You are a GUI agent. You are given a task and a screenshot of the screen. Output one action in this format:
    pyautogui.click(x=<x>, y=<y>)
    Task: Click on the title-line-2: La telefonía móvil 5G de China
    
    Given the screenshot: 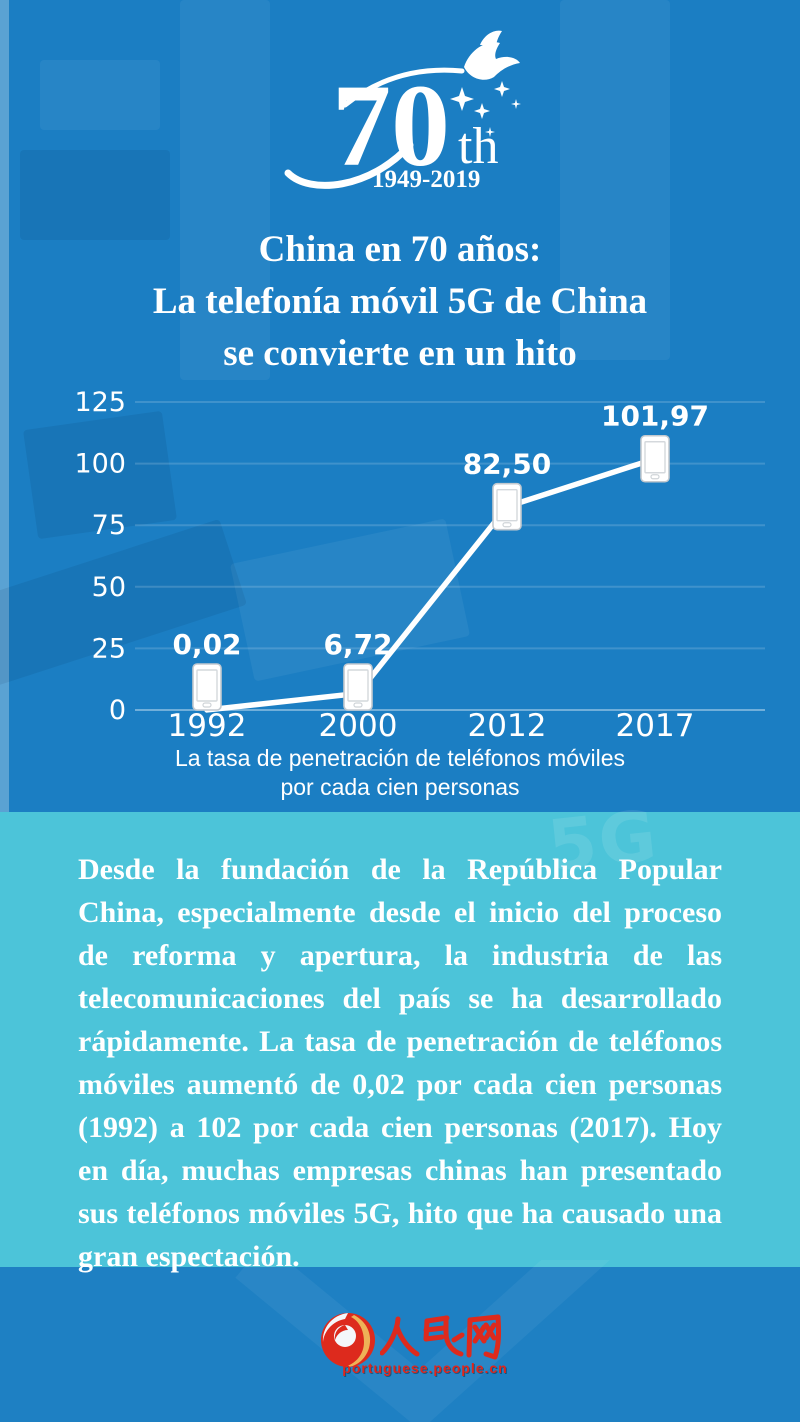 What is the action you would take?
    pyautogui.click(x=400, y=301)
    